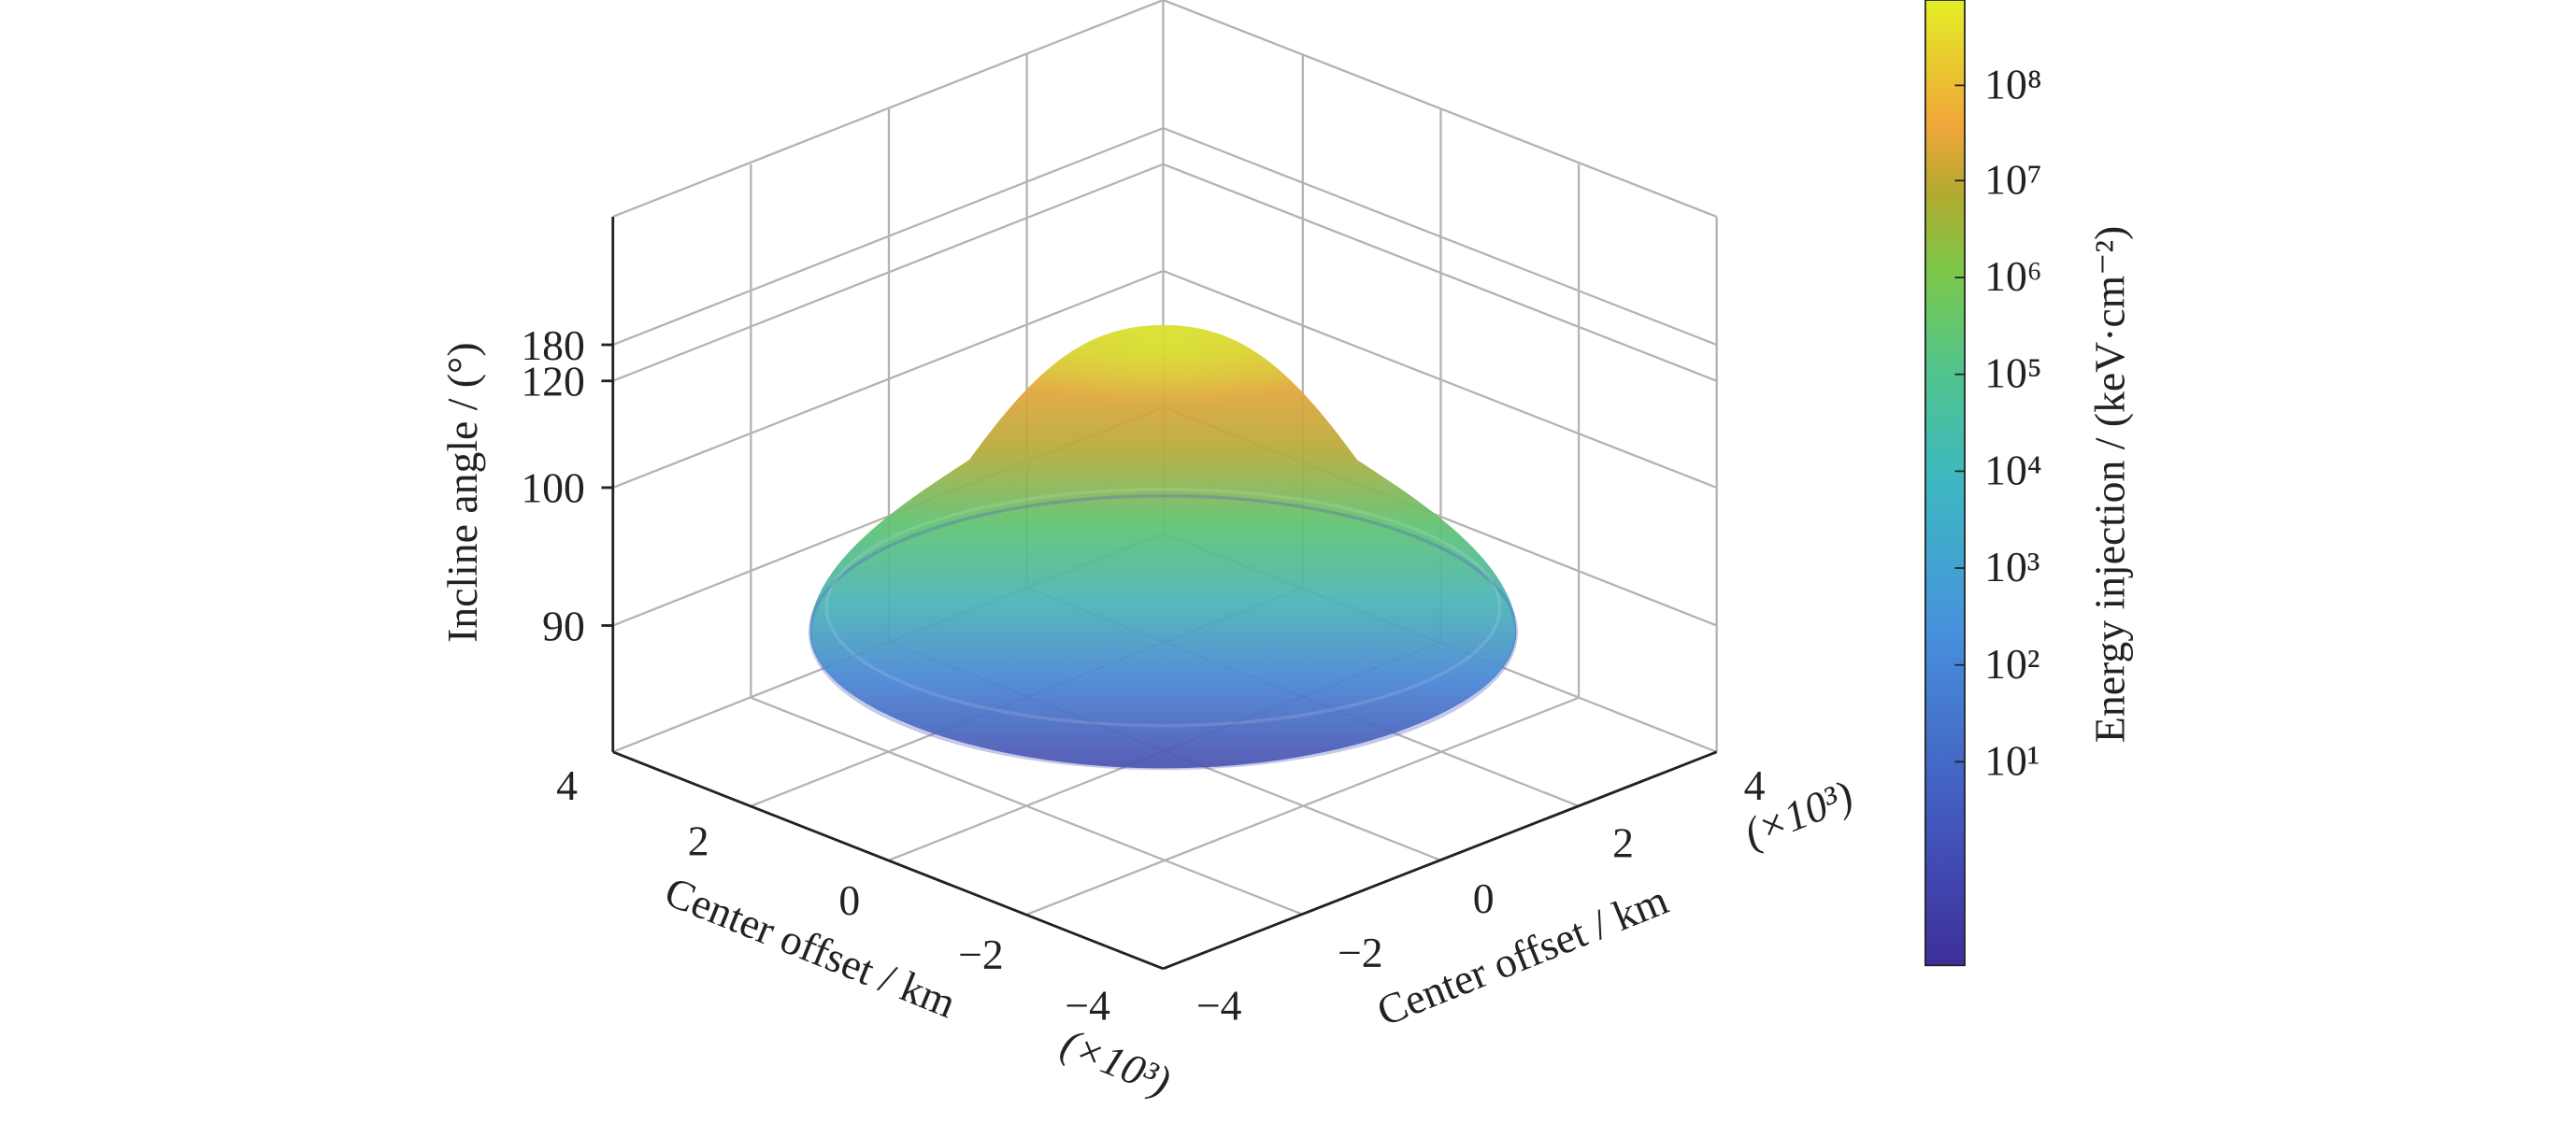  I want to click on x-tick-labels: 4 2 0 −2 −4, so click(833, 895).